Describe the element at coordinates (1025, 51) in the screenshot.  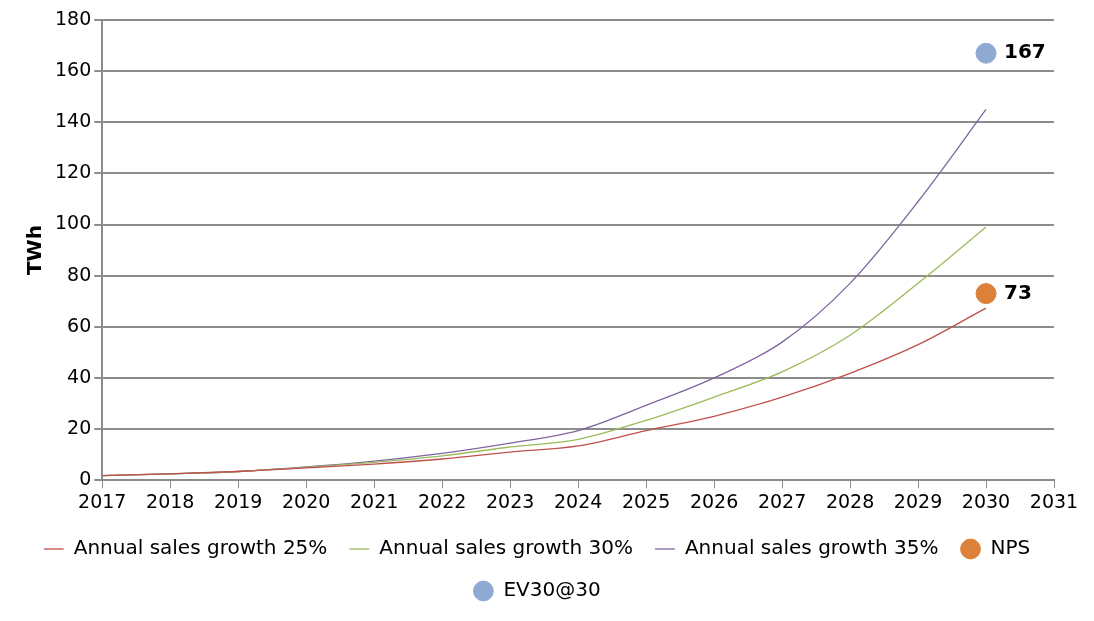
I see `data-label: 167` at that location.